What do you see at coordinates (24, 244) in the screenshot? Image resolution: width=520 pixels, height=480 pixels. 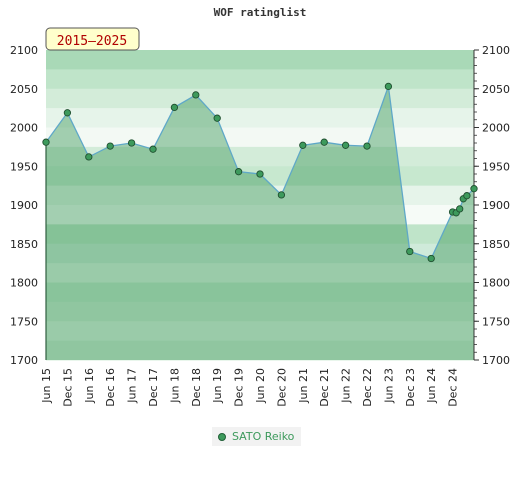 I see `y-tick-label-left: 1850` at bounding box center [24, 244].